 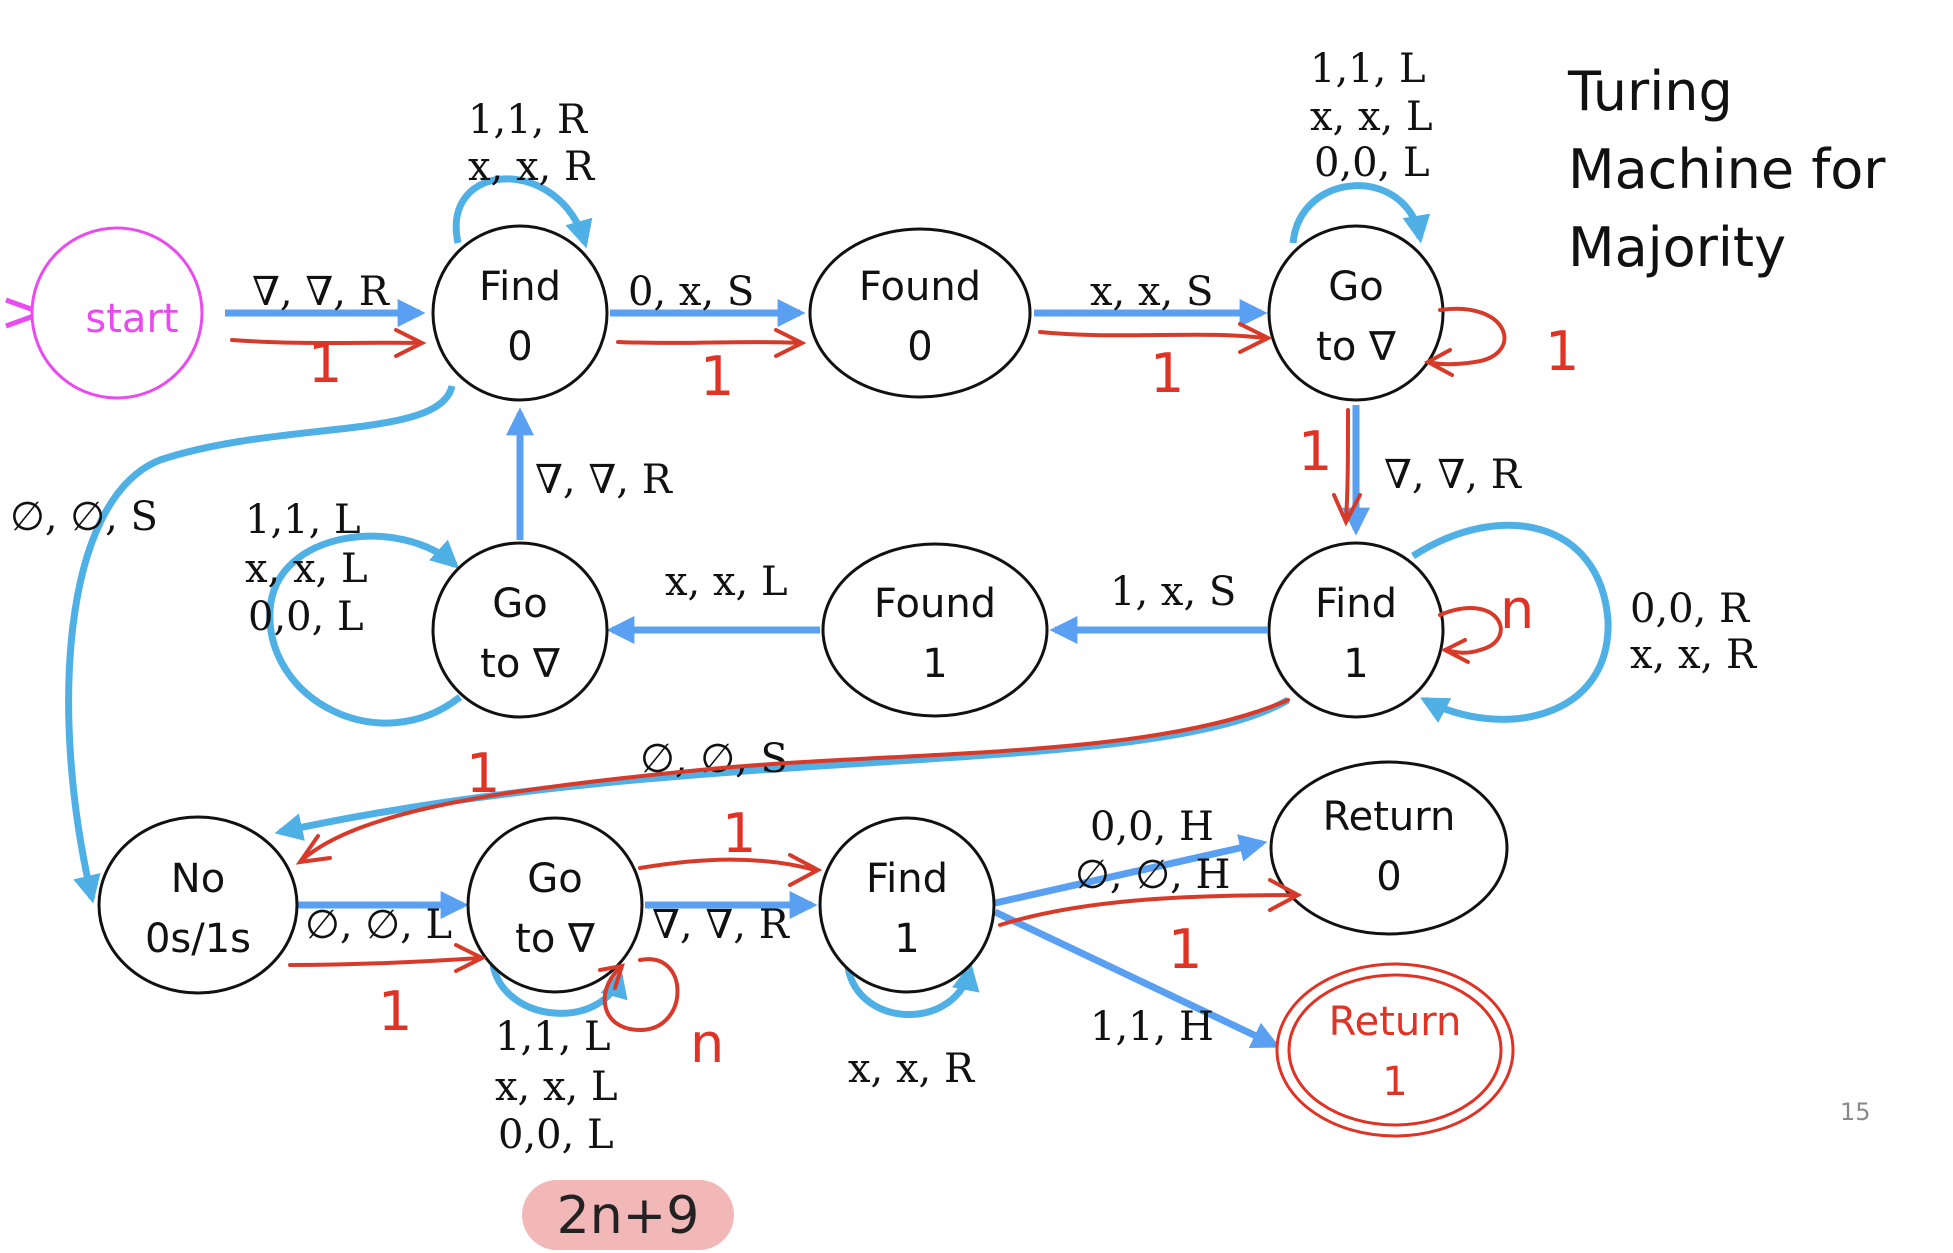 I want to click on edge-find1b-ret1, so click(x=1137, y=978).